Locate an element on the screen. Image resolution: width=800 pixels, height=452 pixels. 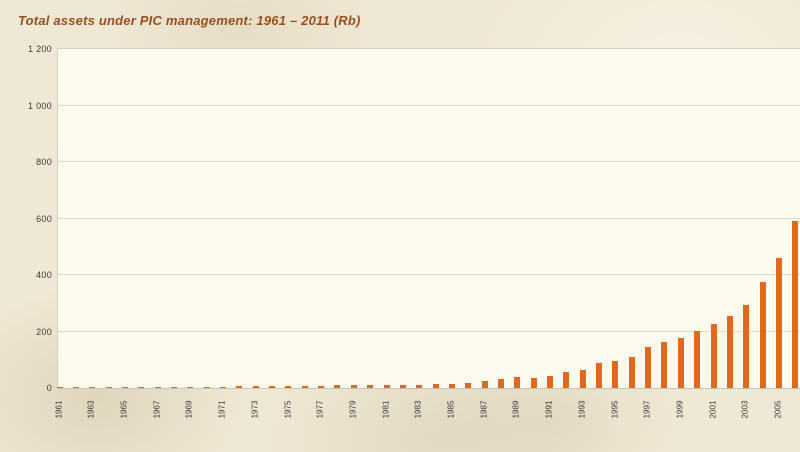
x-axis-label-text: 1967 is located at coordinates (157, 409).